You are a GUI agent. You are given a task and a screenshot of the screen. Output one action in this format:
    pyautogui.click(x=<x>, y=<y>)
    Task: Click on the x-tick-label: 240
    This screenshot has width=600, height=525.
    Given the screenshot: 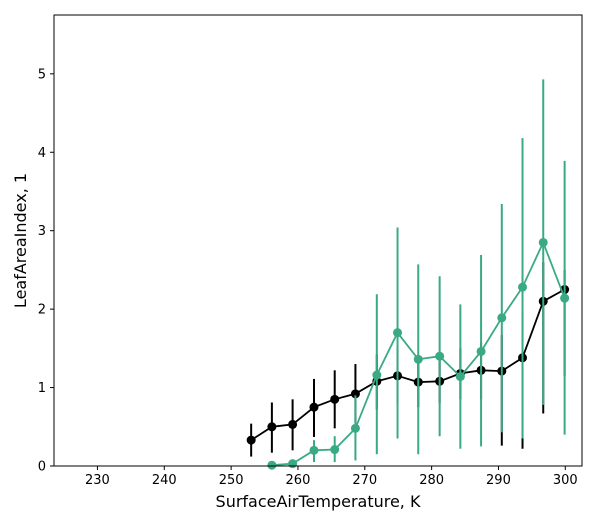 What is the action you would take?
    pyautogui.click(x=164, y=480)
    